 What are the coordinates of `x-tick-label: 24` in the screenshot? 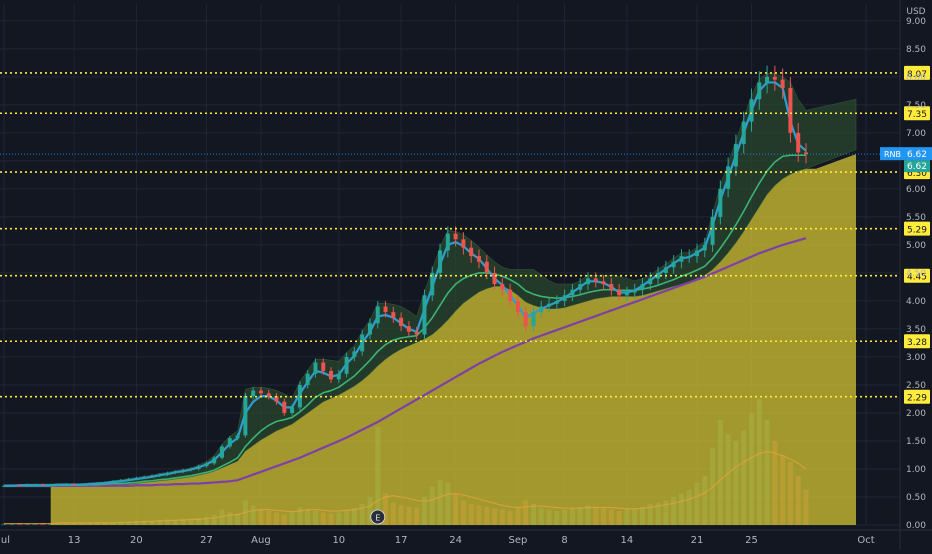 It's located at (455, 540).